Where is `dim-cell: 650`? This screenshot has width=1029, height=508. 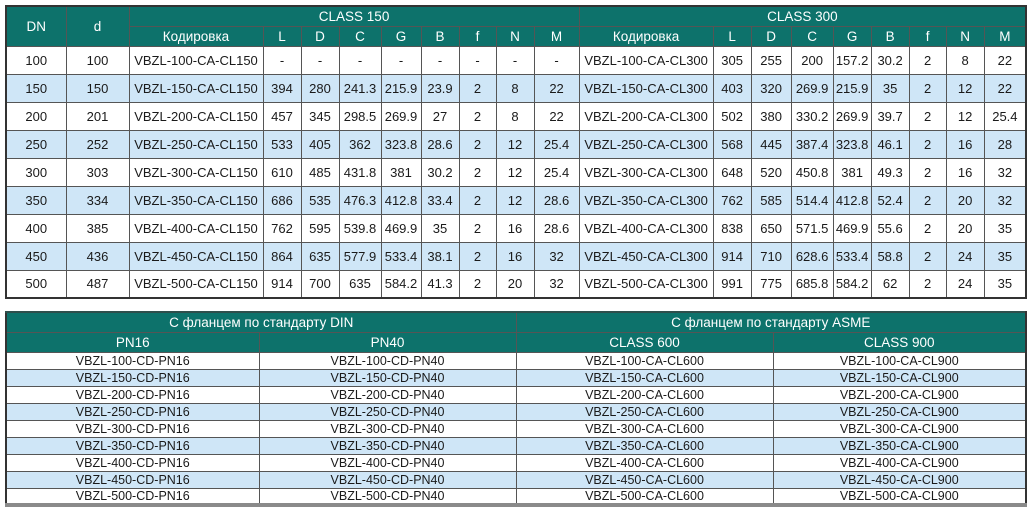 dim-cell: 650 is located at coordinates (771, 228).